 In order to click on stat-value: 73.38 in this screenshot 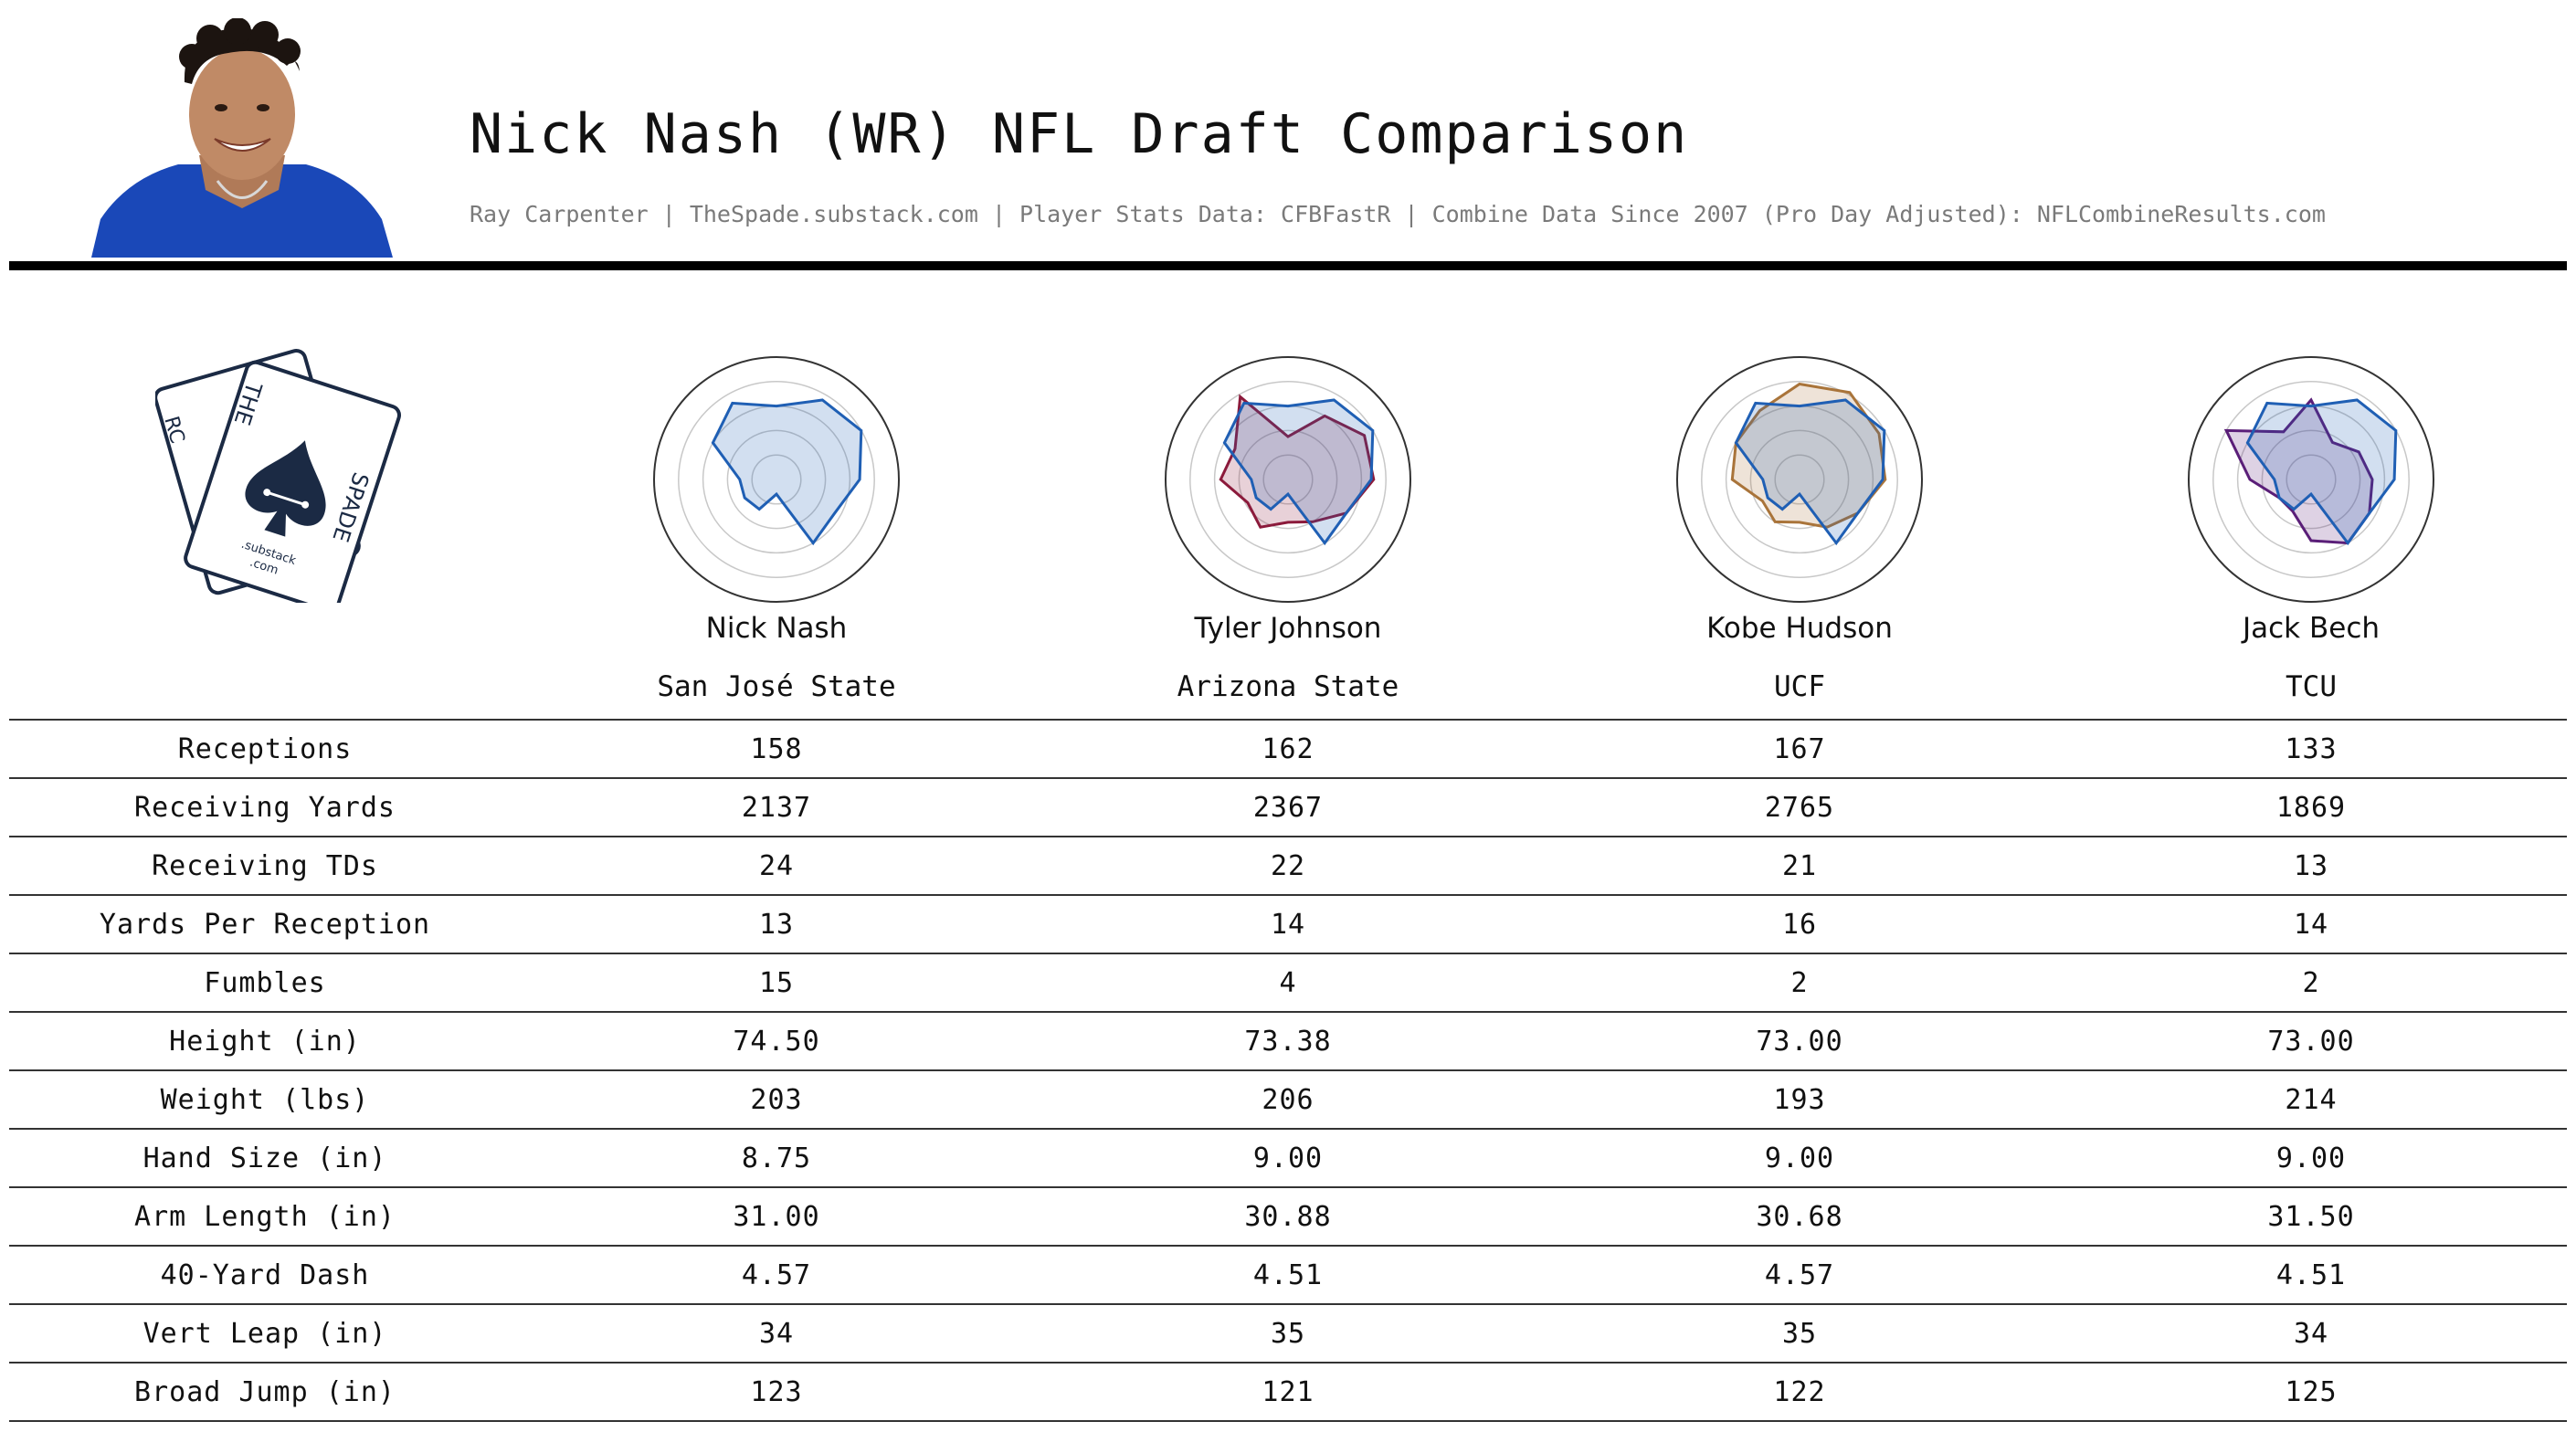, I will do `click(1288, 1040)`.